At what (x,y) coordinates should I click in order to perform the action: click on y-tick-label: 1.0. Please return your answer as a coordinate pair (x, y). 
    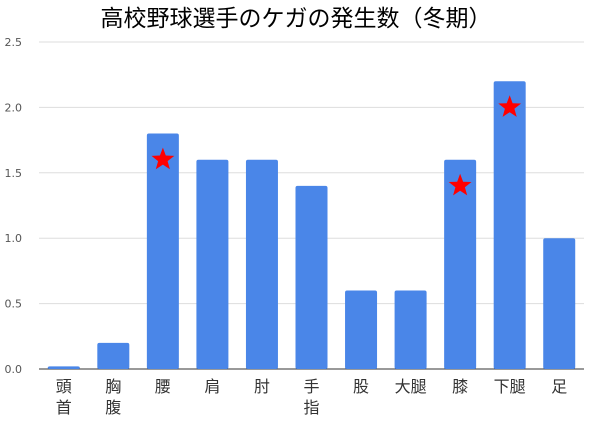
    Looking at the image, I should click on (14, 238).